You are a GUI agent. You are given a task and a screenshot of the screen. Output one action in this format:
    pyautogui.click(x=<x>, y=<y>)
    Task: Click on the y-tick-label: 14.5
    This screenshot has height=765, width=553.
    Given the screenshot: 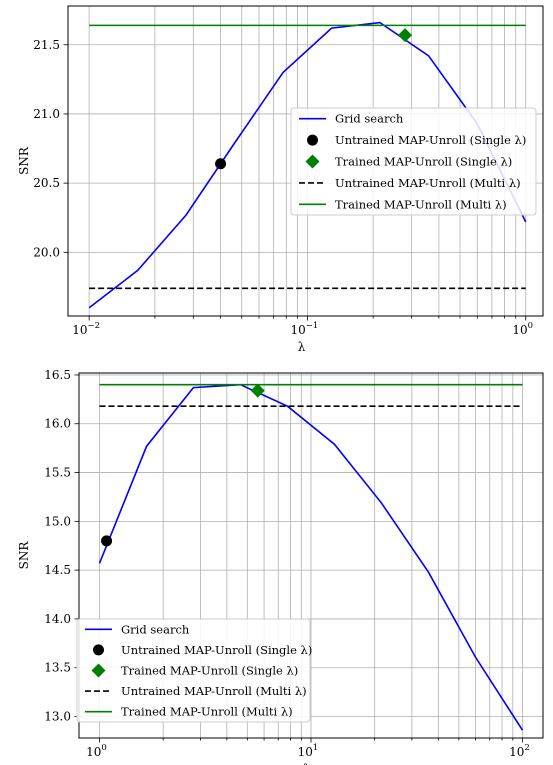 What is the action you would take?
    pyautogui.click(x=57, y=570)
    